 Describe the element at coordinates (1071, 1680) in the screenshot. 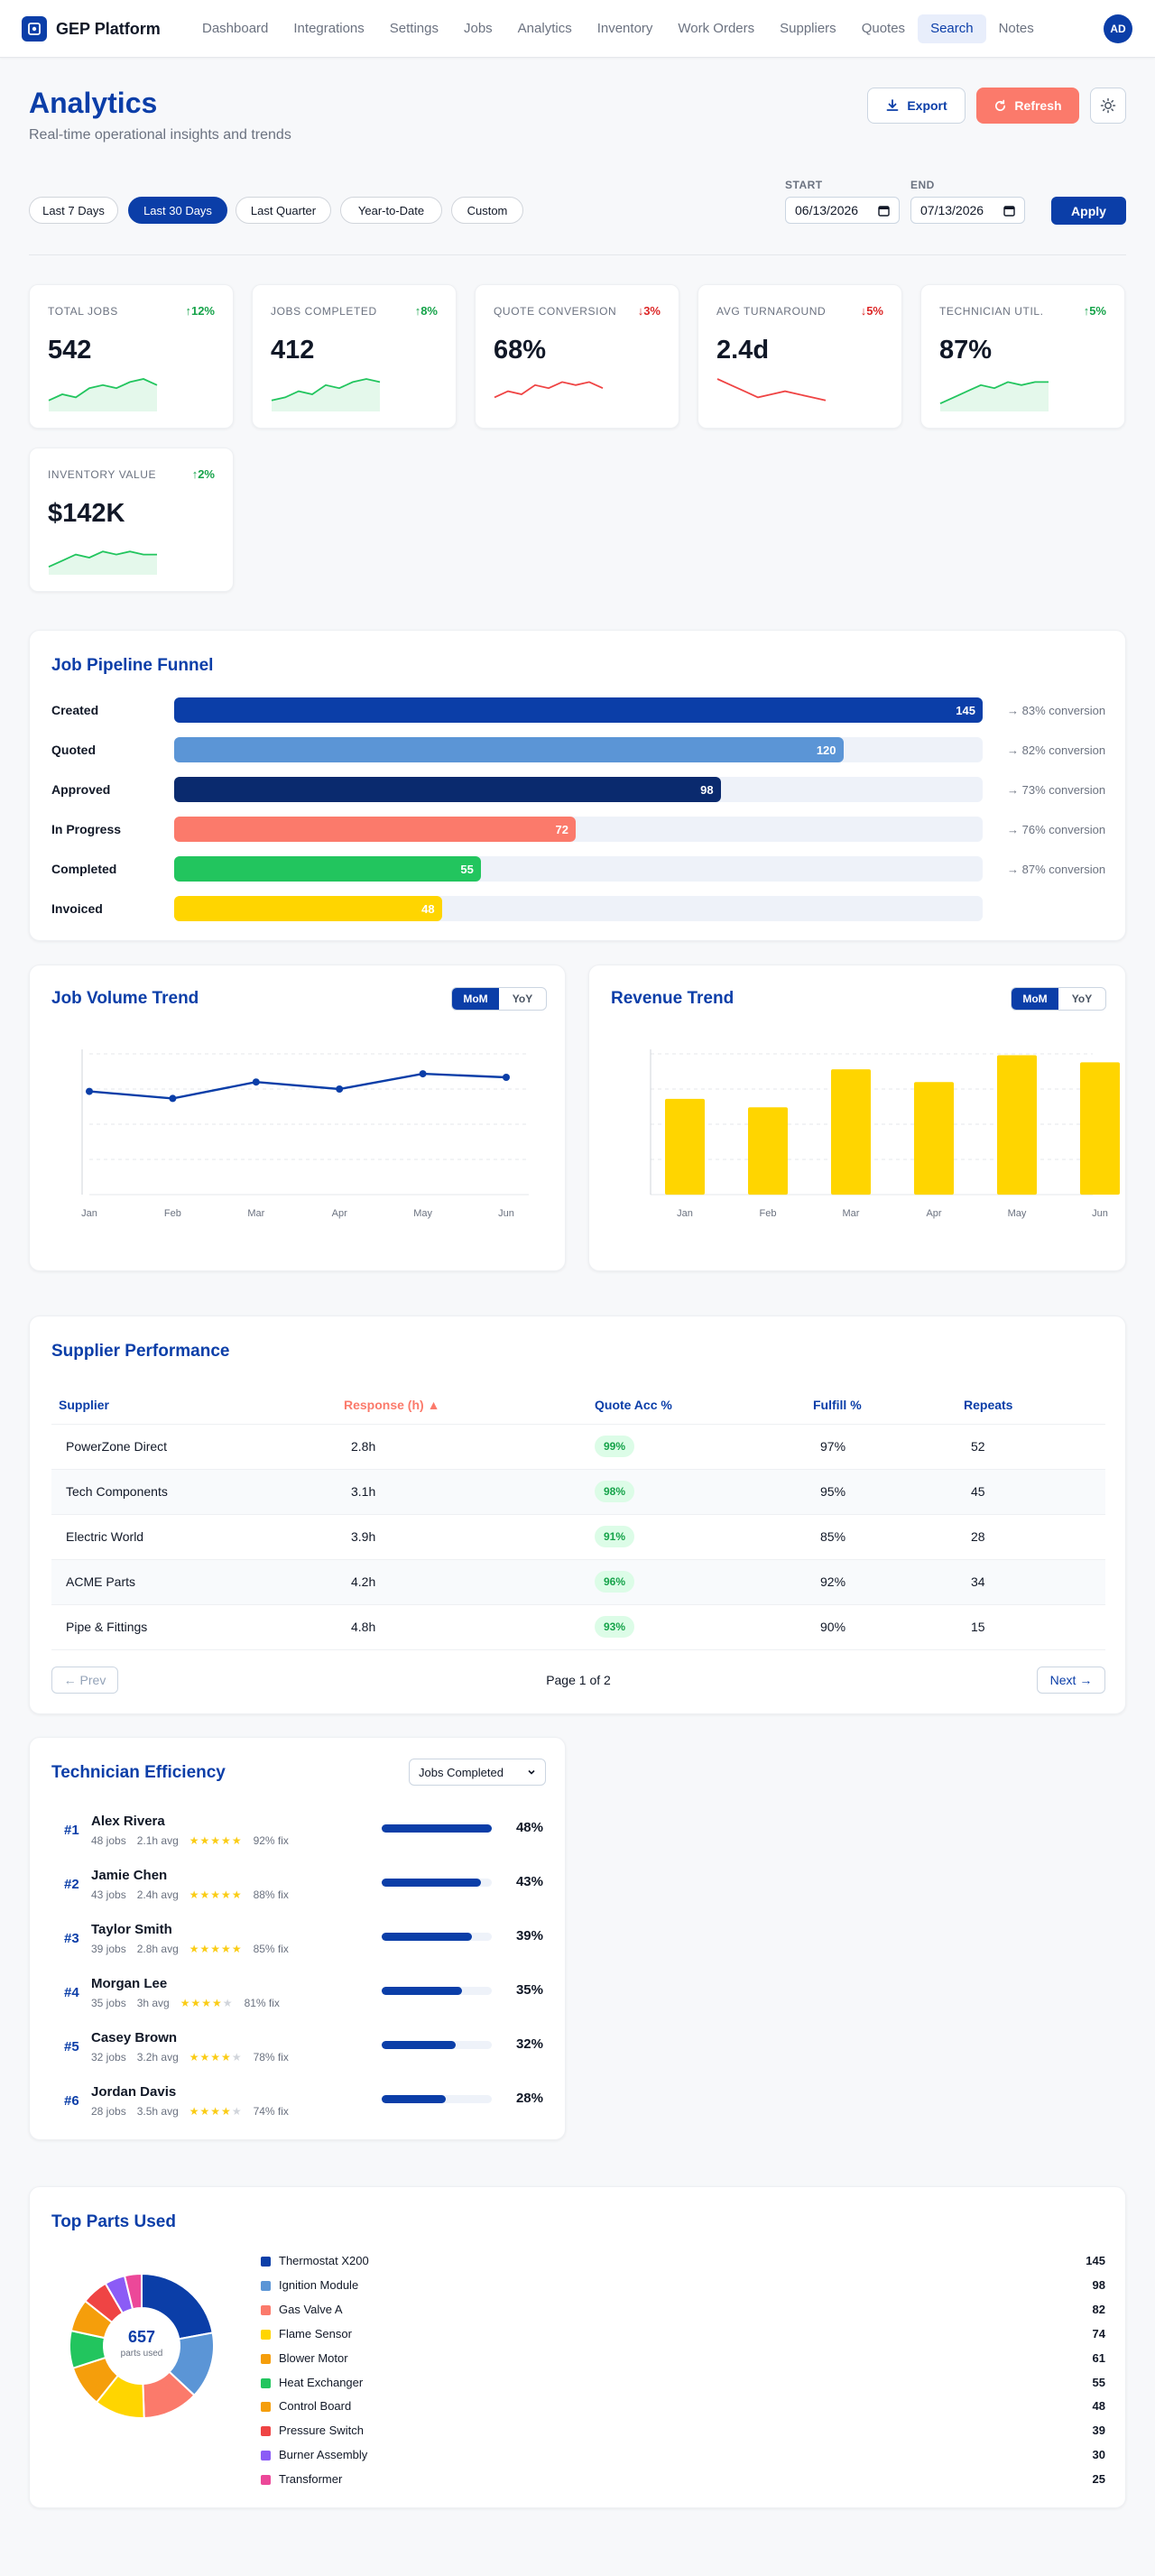

I see `next-page-button: Next →` at that location.